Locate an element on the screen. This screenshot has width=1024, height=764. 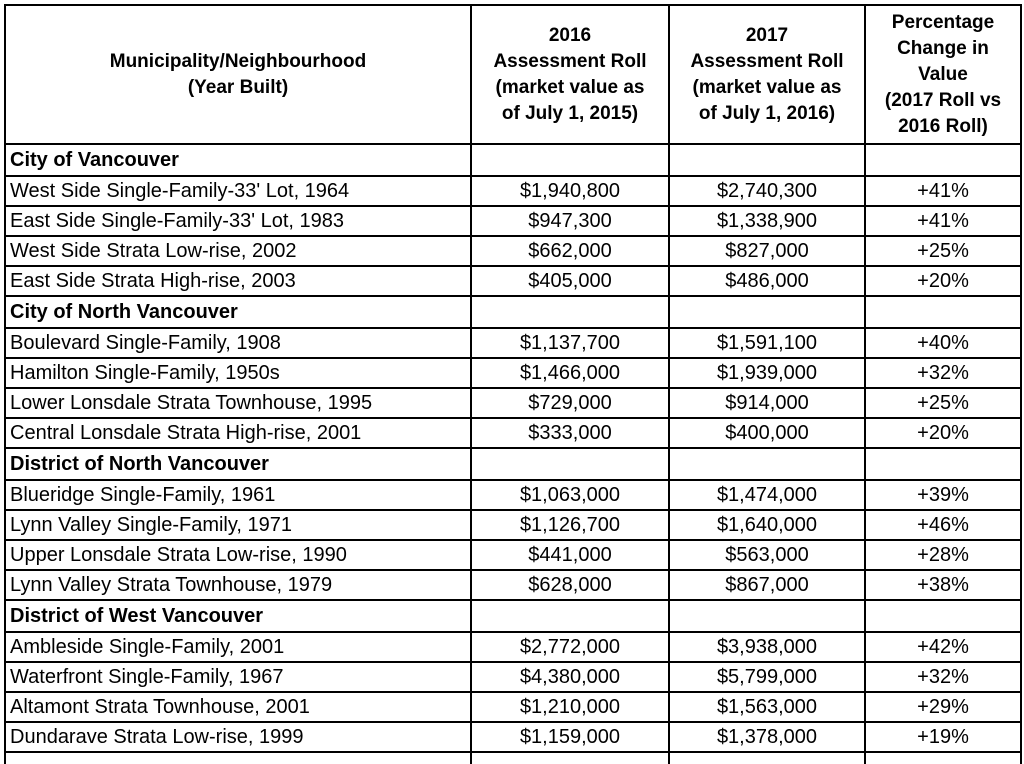
value-2016-cell: $441,000 is located at coordinates (570, 555).